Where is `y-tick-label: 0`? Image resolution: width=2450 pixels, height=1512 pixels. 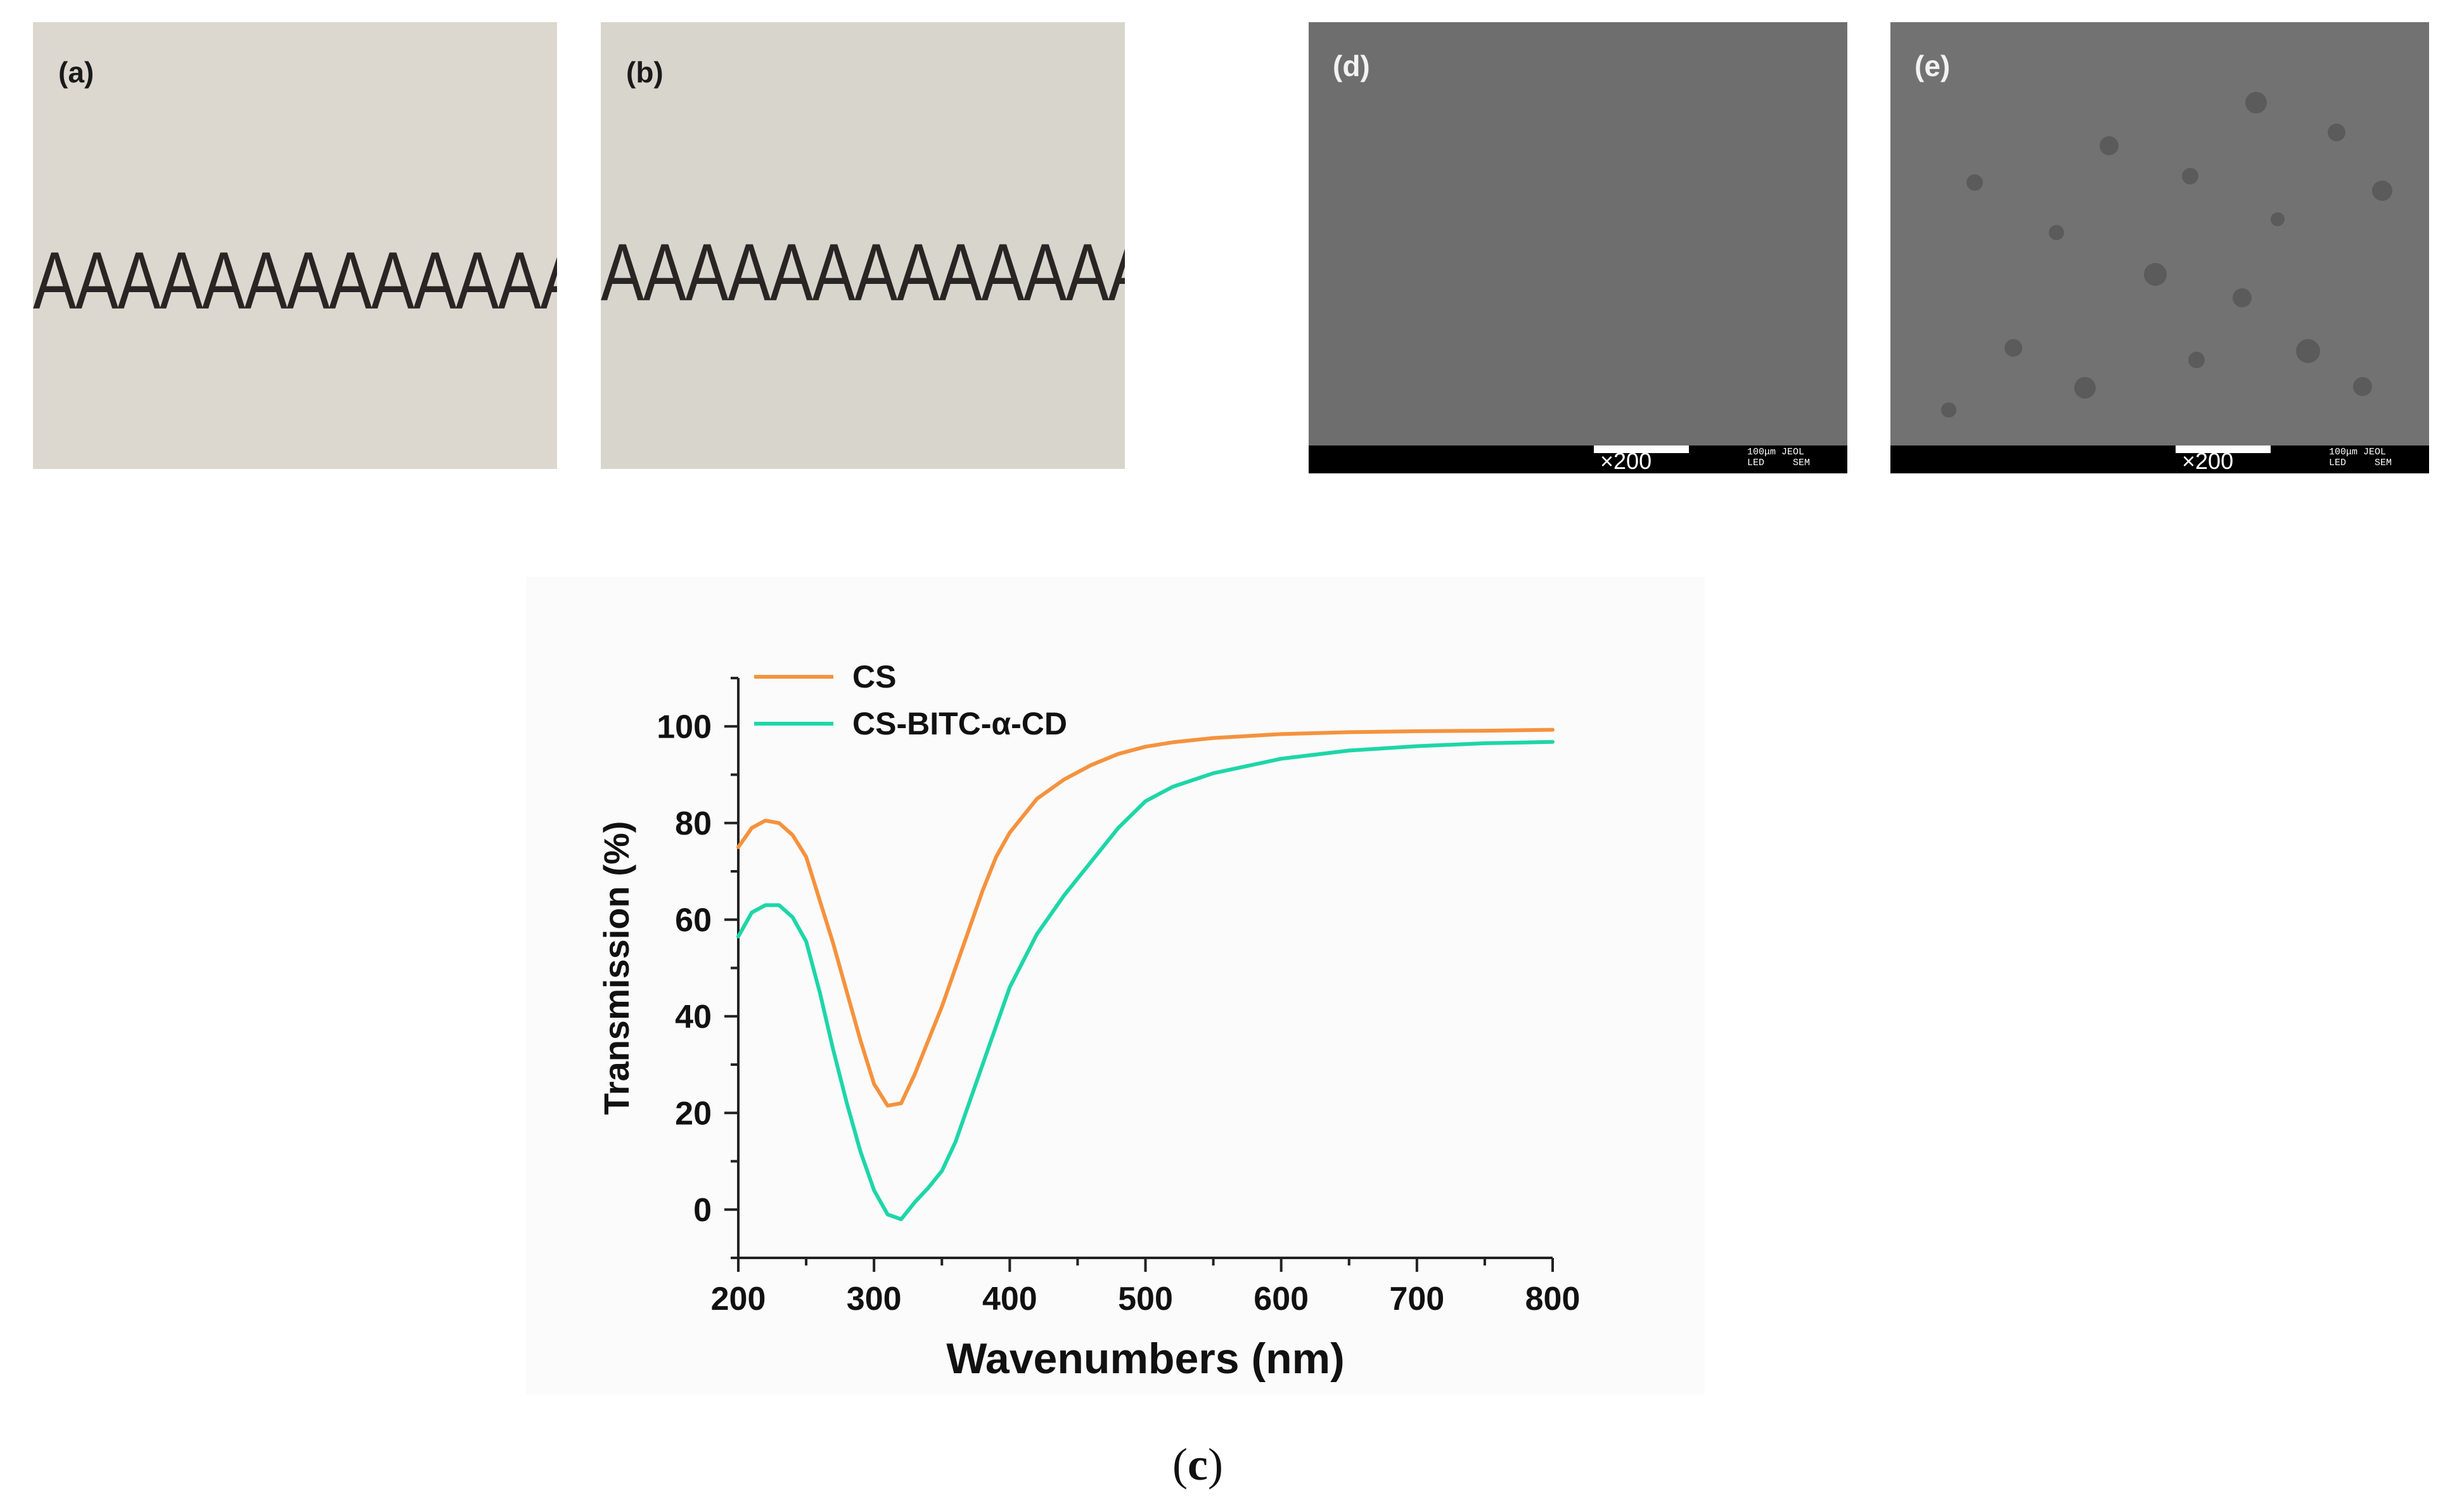
y-tick-label: 0 is located at coordinates (702, 1210).